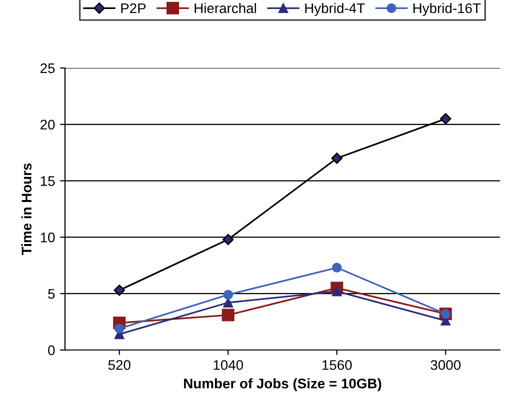 This screenshot has width=505, height=417. Describe the element at coordinates (133, 8) in the screenshot. I see `legend-label: P2P` at that location.